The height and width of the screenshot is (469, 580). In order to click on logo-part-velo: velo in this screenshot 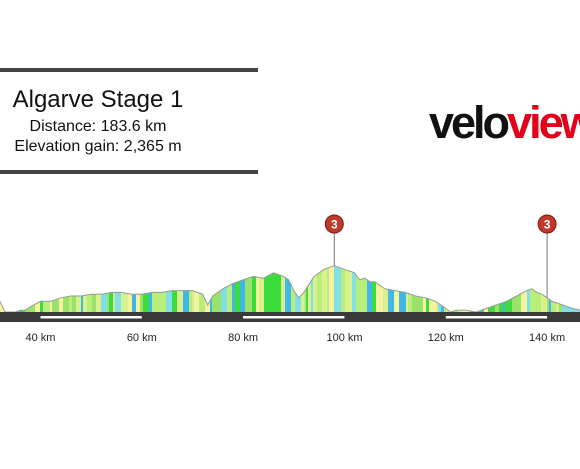, I will do `click(469, 122)`.